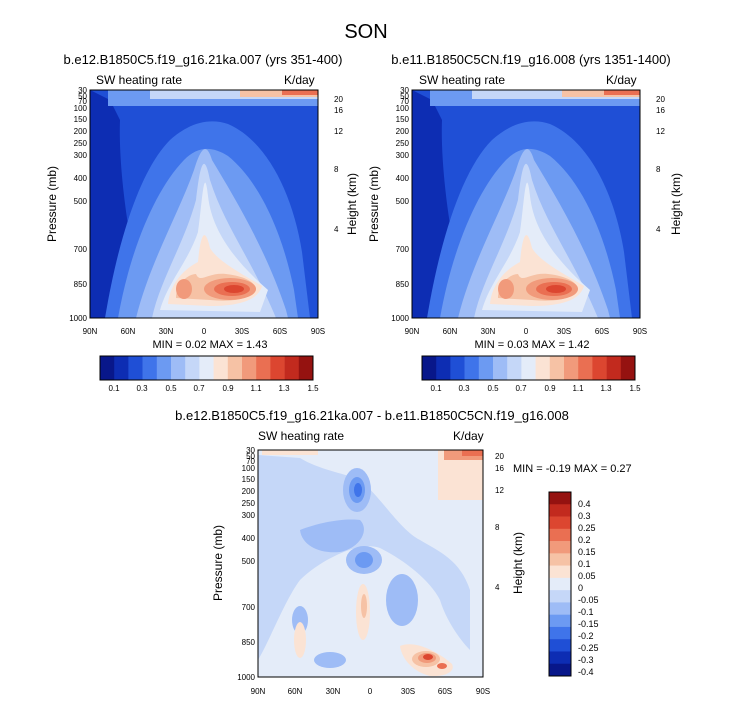 The image size is (733, 701). Describe the element at coordinates (488, 331) in the screenshot. I see `panel-2-xtick: 30N` at that location.